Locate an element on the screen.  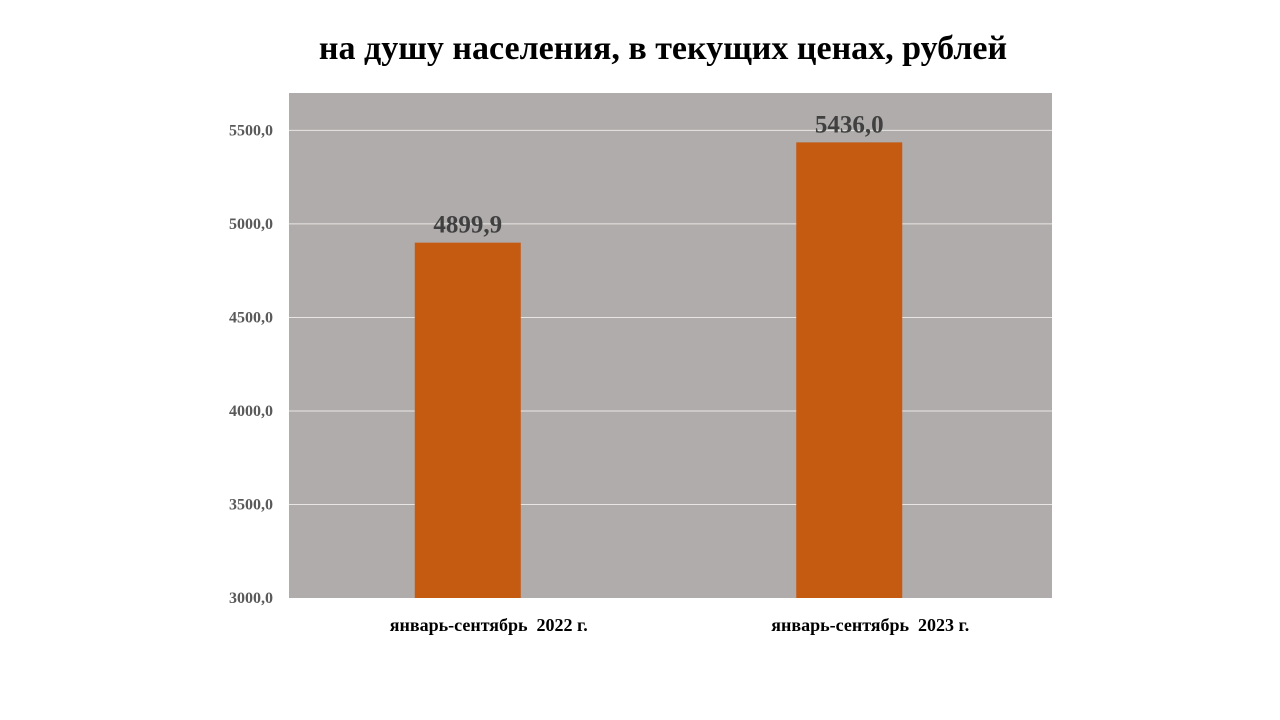
data-label: 5436,0 is located at coordinates (849, 124).